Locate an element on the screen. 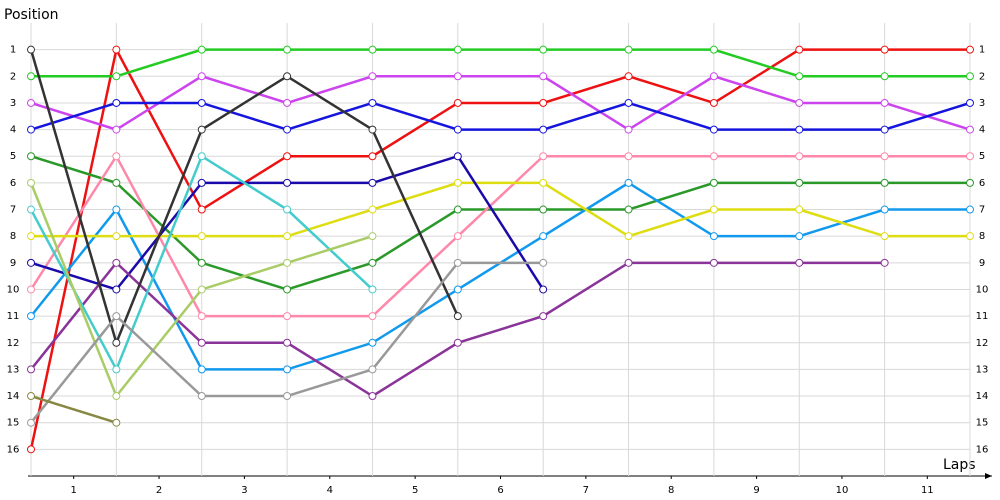  y-tick-label: 11 is located at coordinates (13, 316).